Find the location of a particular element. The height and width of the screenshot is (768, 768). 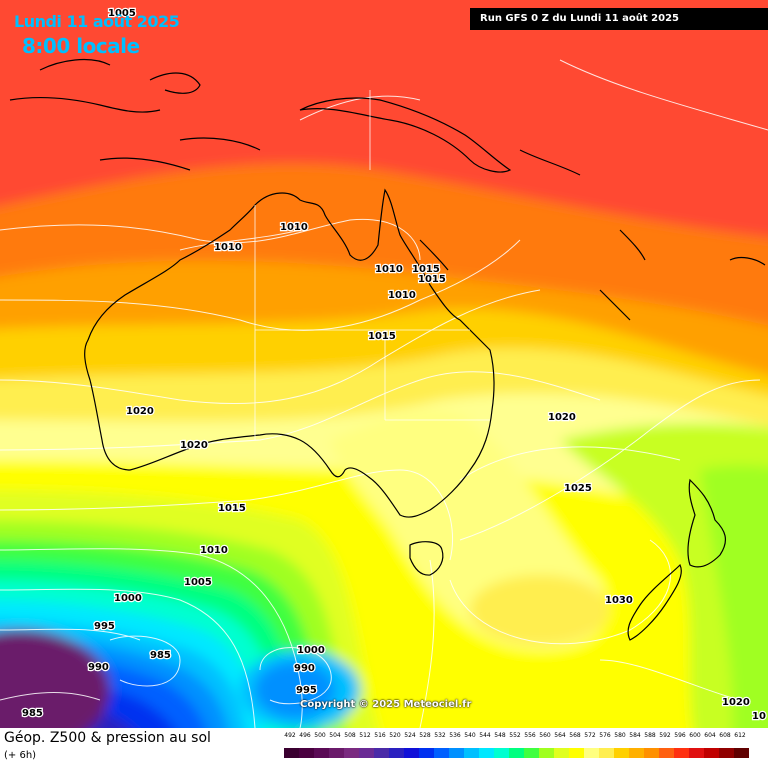

scale-tick-label: 580 is located at coordinates (620, 735).